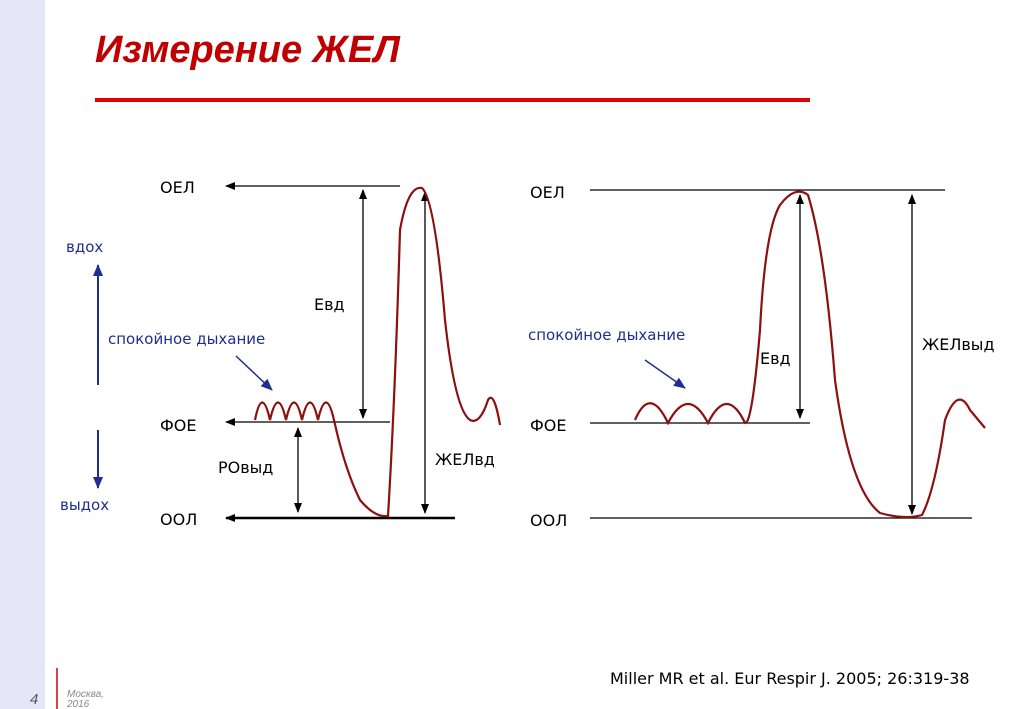 The image size is (1024, 709). What do you see at coordinates (465, 459) in the screenshot?
I see `label: ЖЕЛвд` at bounding box center [465, 459].